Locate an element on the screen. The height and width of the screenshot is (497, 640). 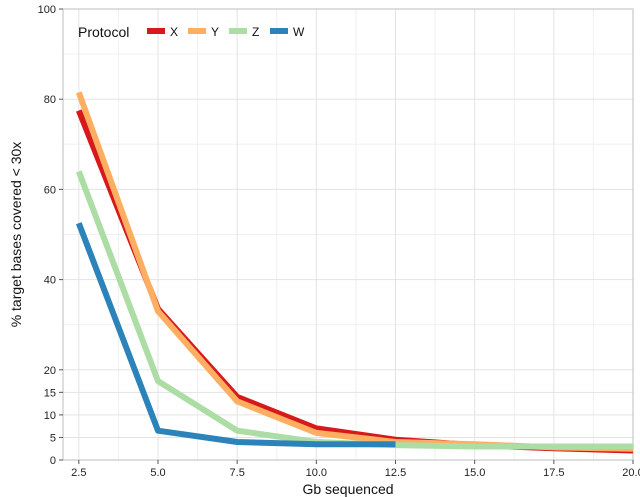
x-tick-label: 15.0 is located at coordinates (474, 473).